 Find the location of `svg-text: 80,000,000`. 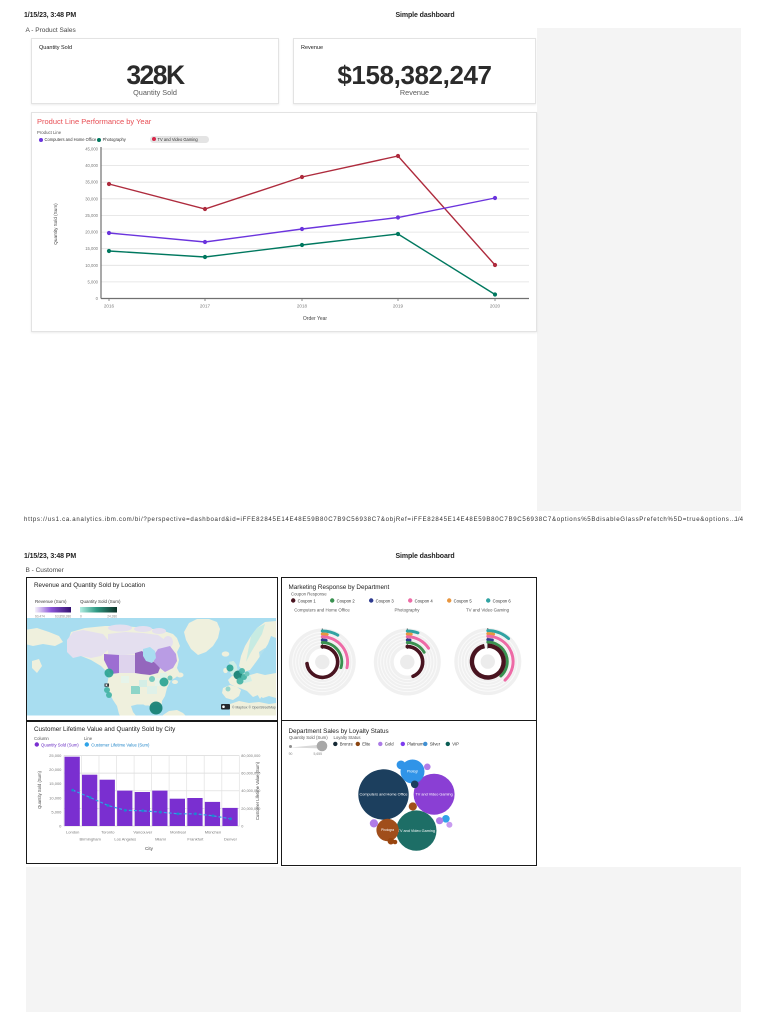

svg-text: 80,000,000 is located at coordinates (250, 756).